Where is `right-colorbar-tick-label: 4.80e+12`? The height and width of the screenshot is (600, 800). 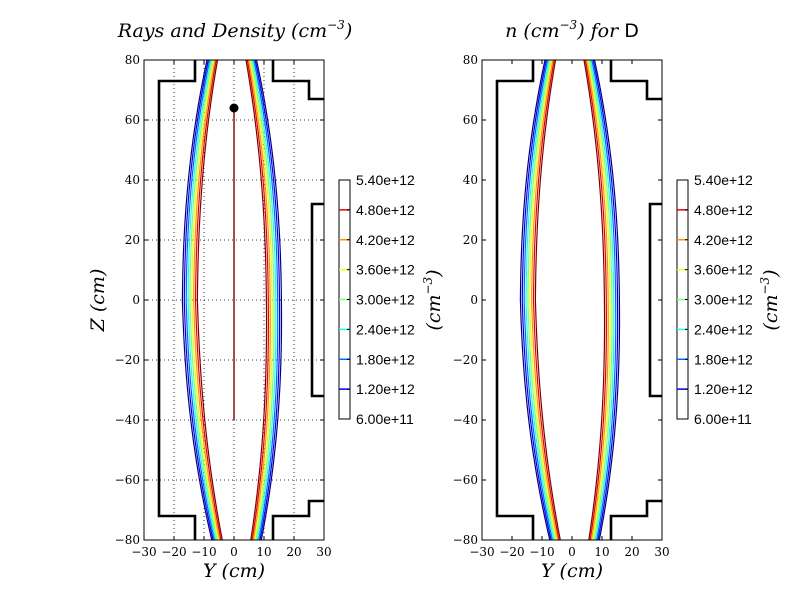 right-colorbar-tick-label: 4.80e+12 is located at coordinates (723, 210).